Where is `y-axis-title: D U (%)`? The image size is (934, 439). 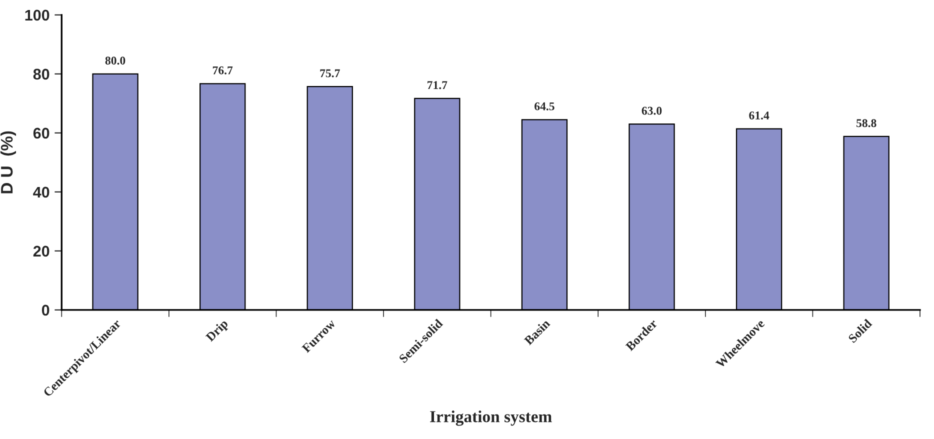 y-axis-title: D U (%) is located at coordinates (8, 162).